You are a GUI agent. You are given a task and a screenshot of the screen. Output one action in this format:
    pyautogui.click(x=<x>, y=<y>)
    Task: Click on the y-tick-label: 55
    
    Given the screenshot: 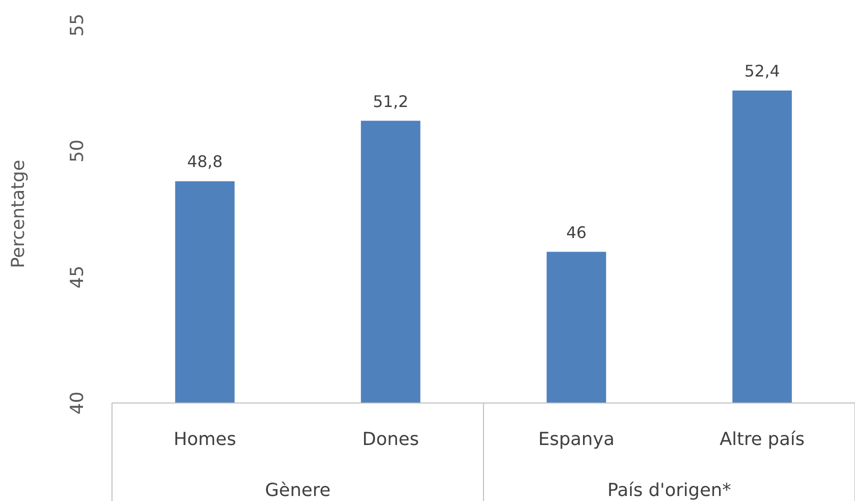 What is the action you would take?
    pyautogui.click(x=77, y=25)
    